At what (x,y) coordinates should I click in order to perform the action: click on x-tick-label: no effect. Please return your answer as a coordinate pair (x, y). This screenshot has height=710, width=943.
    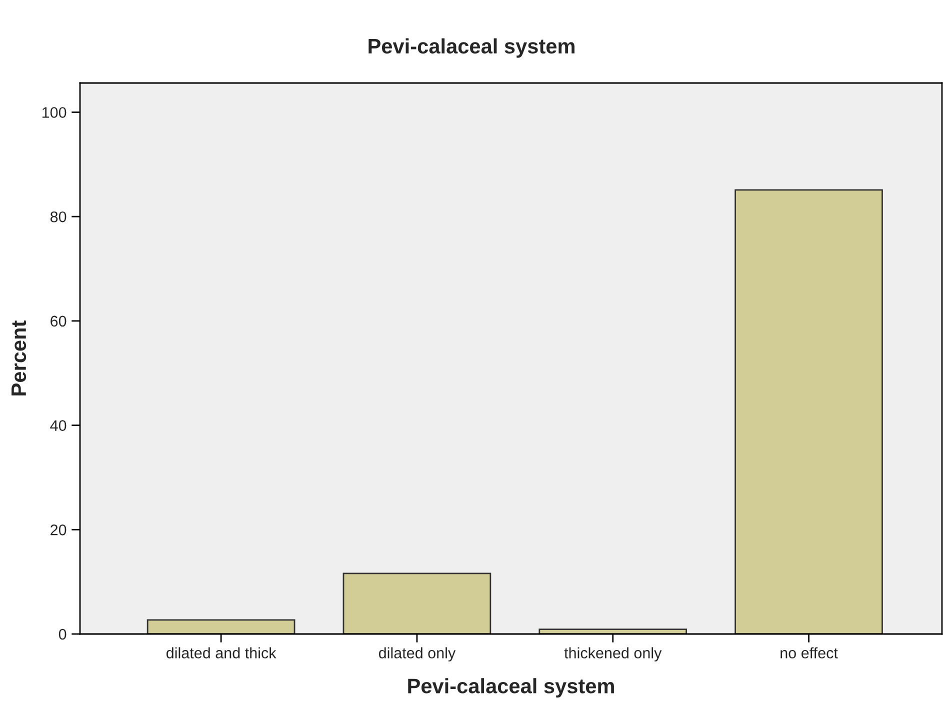
    Looking at the image, I should click on (809, 652).